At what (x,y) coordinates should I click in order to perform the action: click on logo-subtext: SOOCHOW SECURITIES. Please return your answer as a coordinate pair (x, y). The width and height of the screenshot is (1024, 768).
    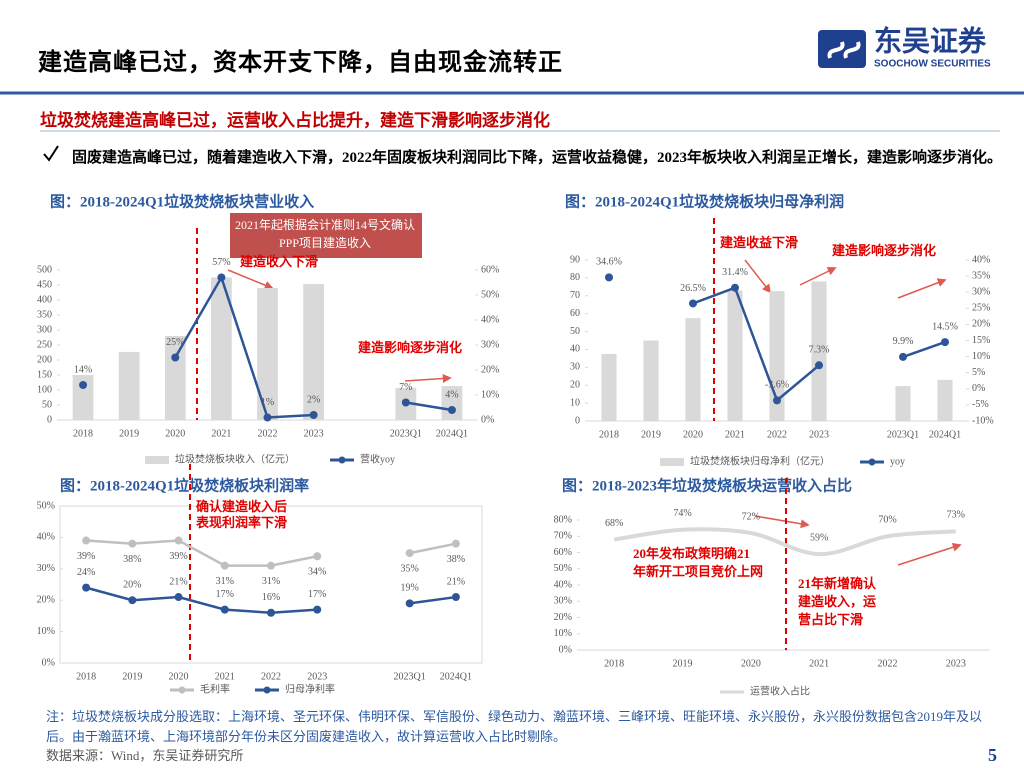
    Looking at the image, I should click on (932, 64).